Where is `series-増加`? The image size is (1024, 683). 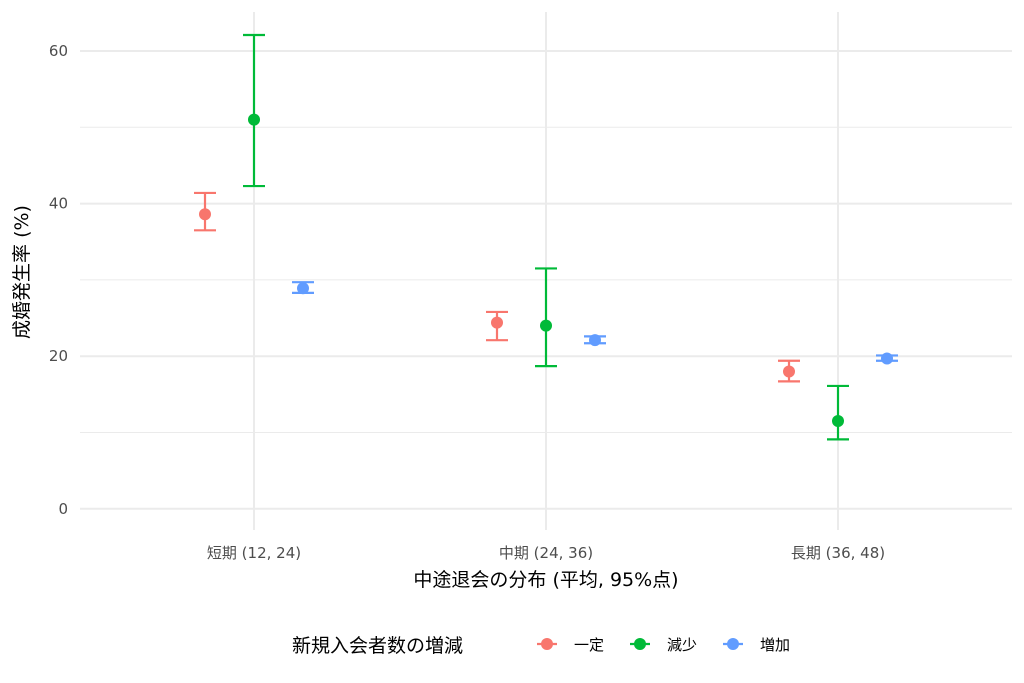 series-増加 is located at coordinates (595, 323).